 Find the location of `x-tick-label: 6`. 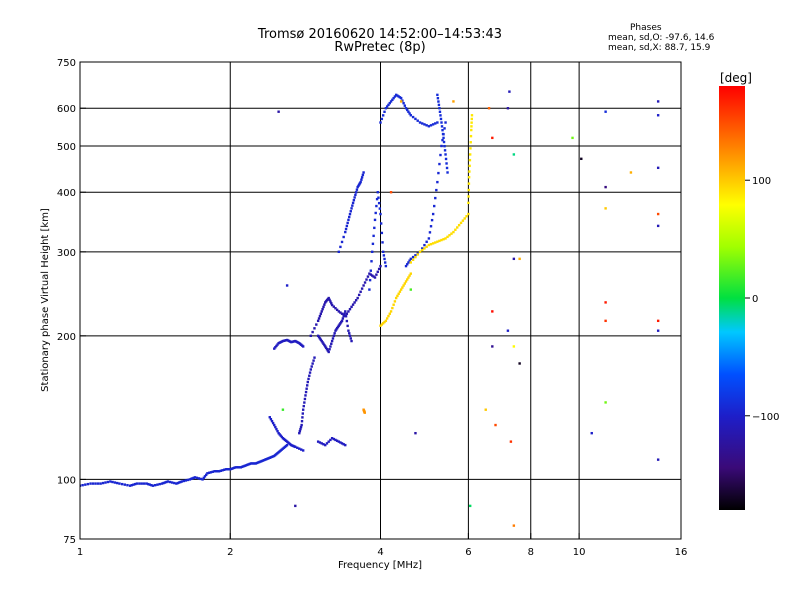

x-tick-label: 6 is located at coordinates (468, 552).